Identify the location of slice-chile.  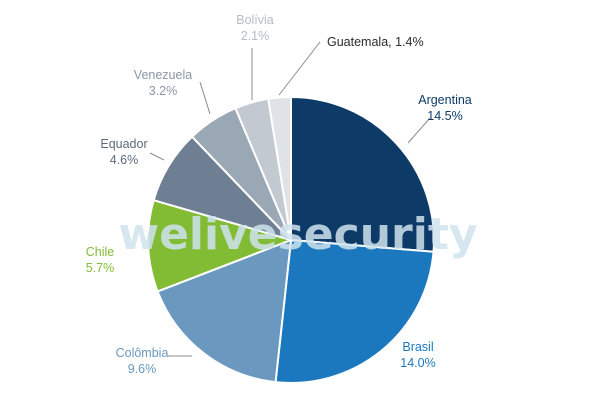
(221, 245).